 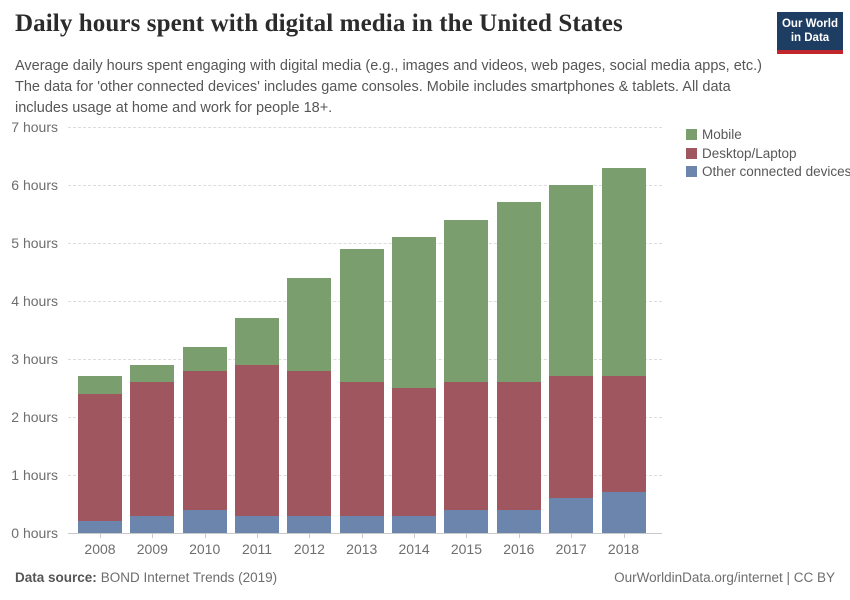 I want to click on x-axis-label: 2016, so click(x=519, y=549).